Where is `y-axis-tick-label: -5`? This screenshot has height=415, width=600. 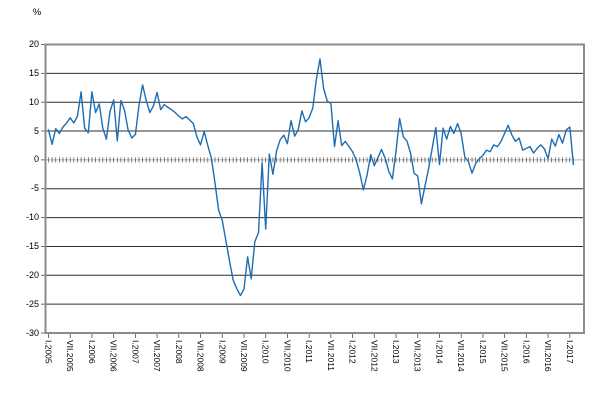
y-axis-tick-label: -5 is located at coordinates (34, 188).